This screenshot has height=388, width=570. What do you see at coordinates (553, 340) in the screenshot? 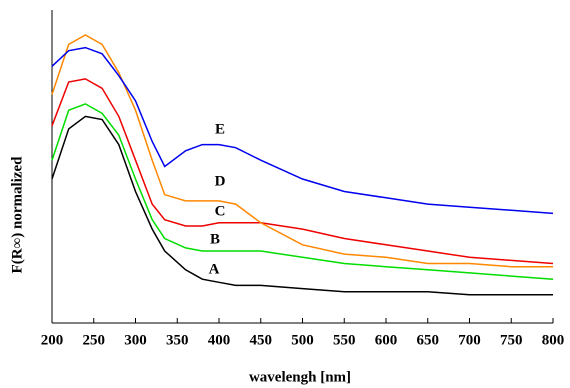
I see `x-tick-label: 800` at bounding box center [553, 340].